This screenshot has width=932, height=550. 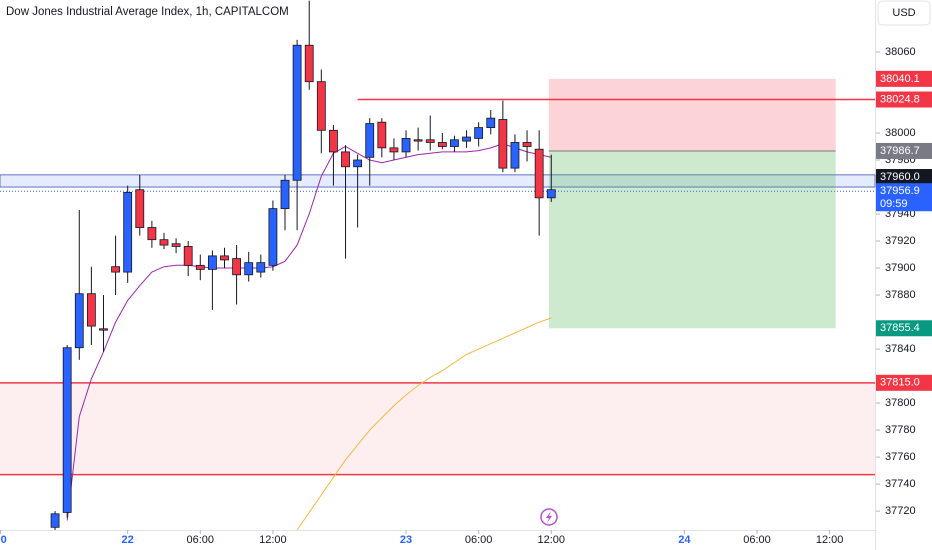 What do you see at coordinates (900, 241) in the screenshot?
I see `y-tick-label: 37920` at bounding box center [900, 241].